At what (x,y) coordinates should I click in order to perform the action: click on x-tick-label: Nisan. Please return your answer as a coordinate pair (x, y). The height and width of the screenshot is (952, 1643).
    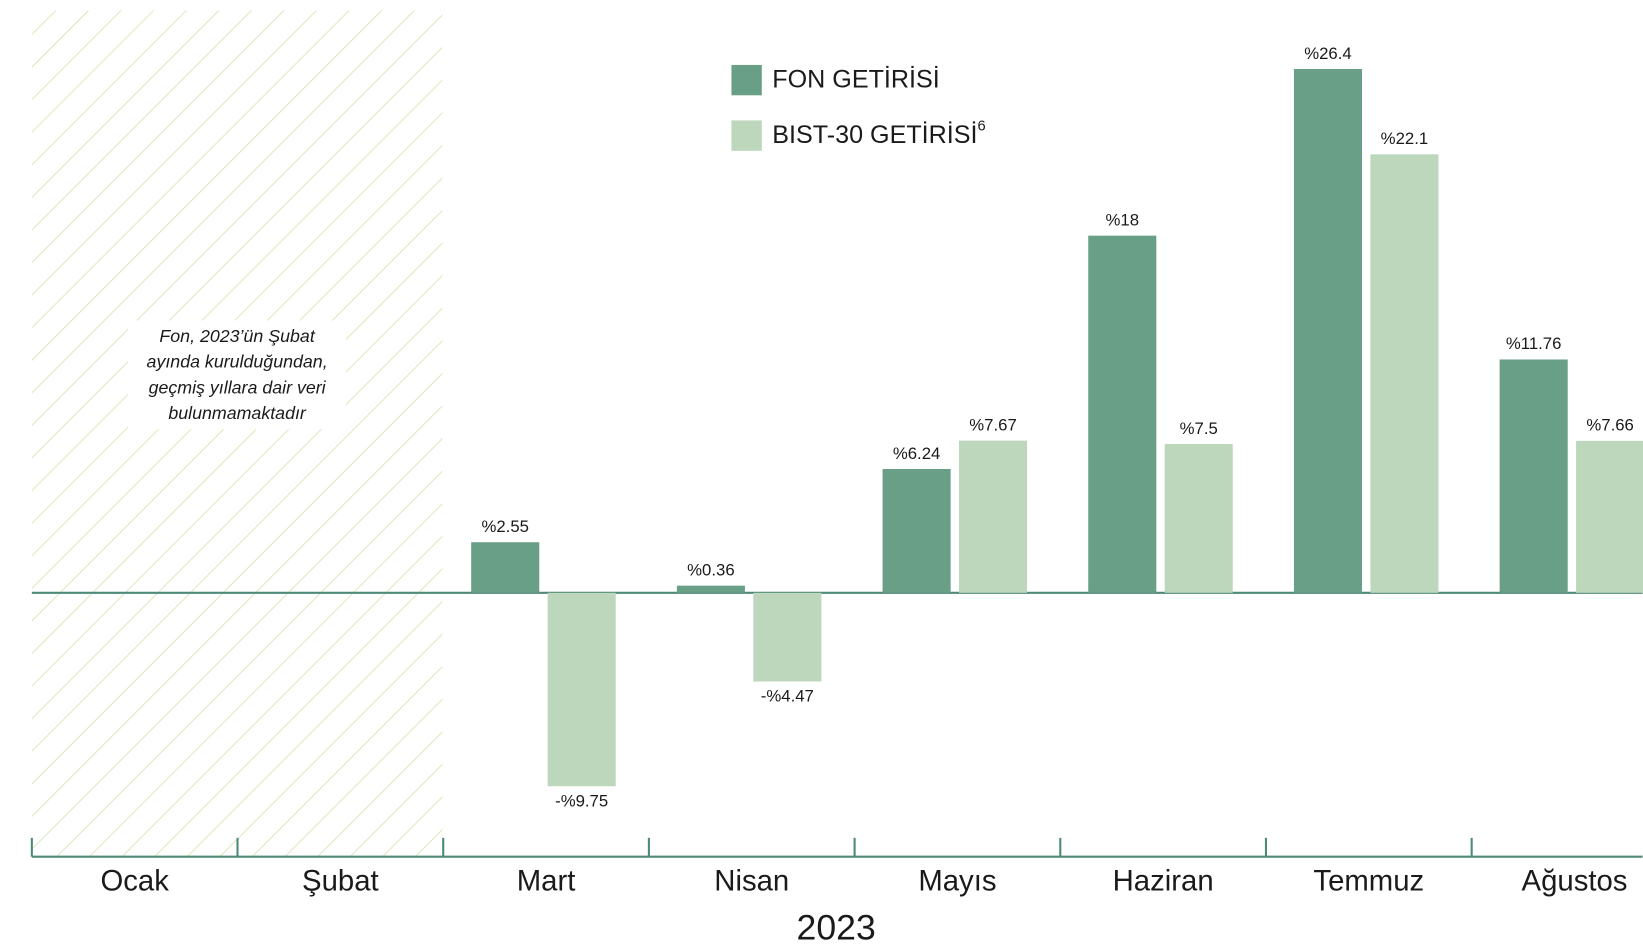
    Looking at the image, I should click on (751, 881).